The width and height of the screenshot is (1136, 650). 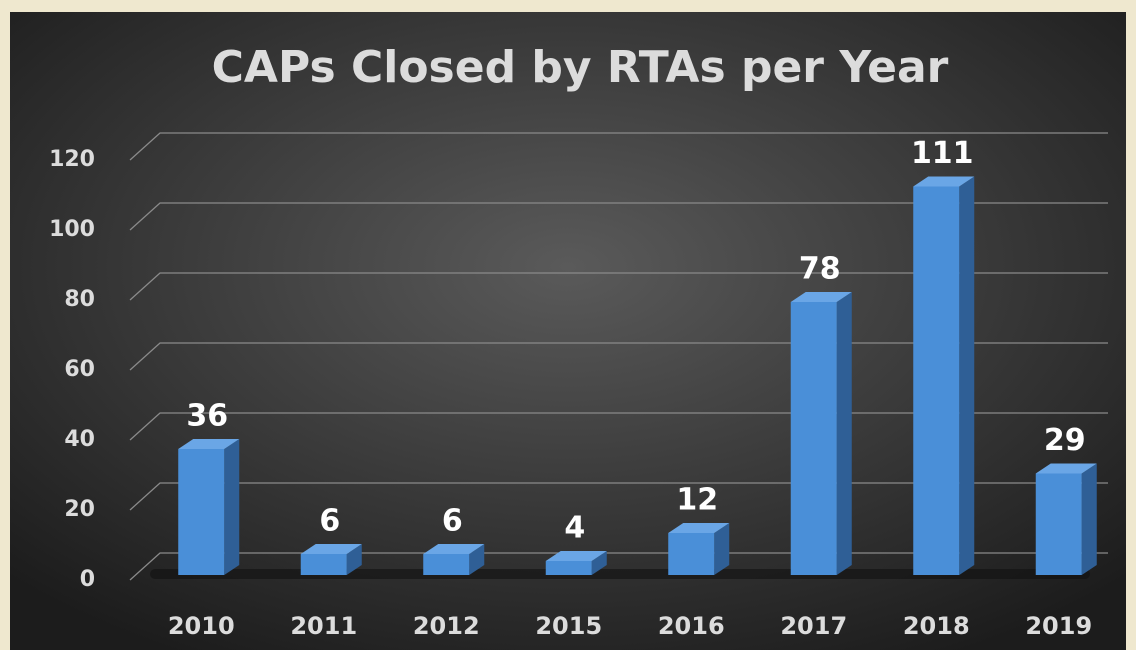 What do you see at coordinates (79, 439) in the screenshot?
I see `y-tick-label: 40` at bounding box center [79, 439].